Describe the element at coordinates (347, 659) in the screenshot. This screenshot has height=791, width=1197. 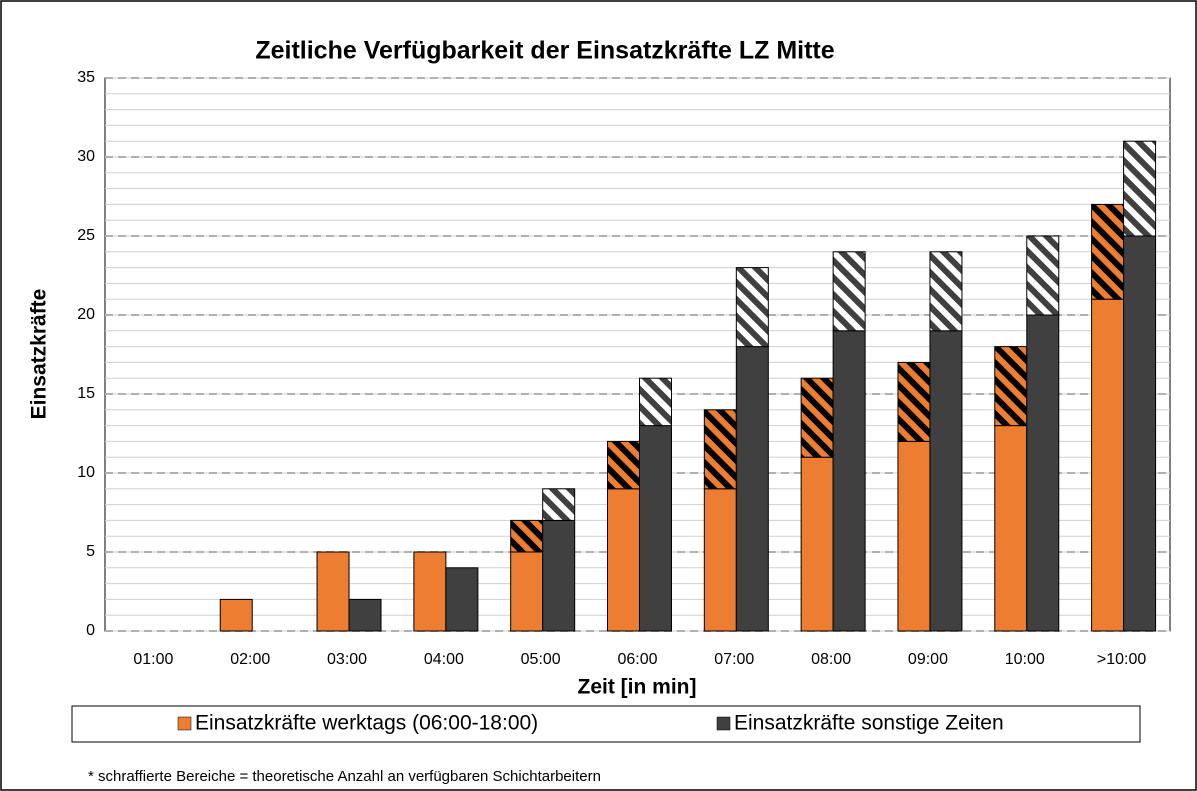
I see `x-tick-label: 03:00` at that location.